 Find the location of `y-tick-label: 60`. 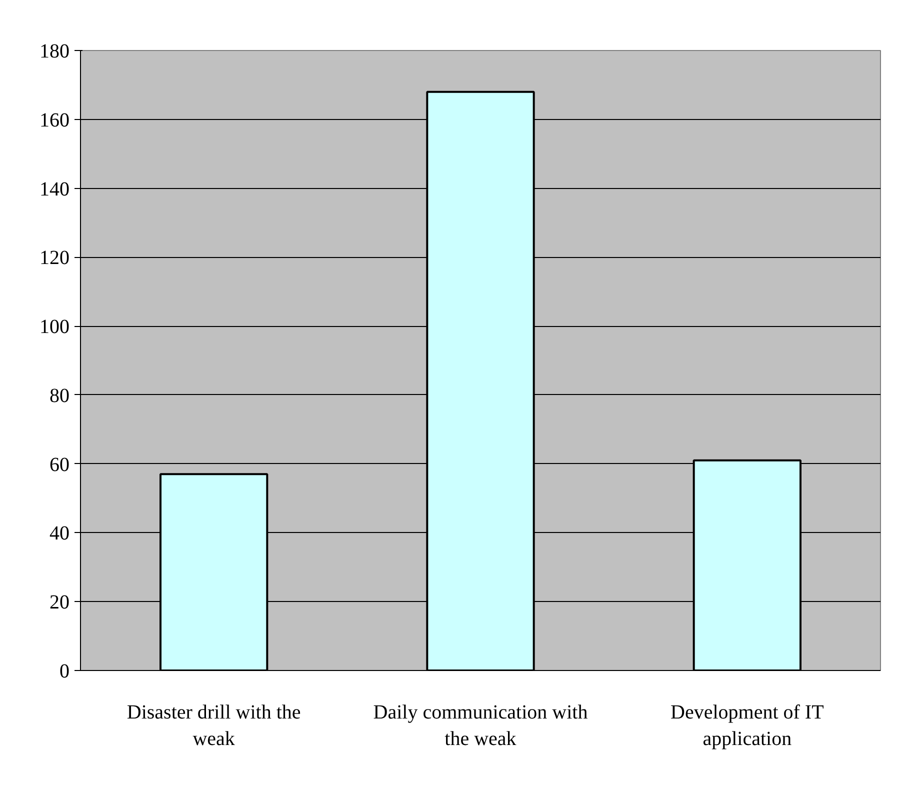

y-tick-label: 60 is located at coordinates (60, 465).